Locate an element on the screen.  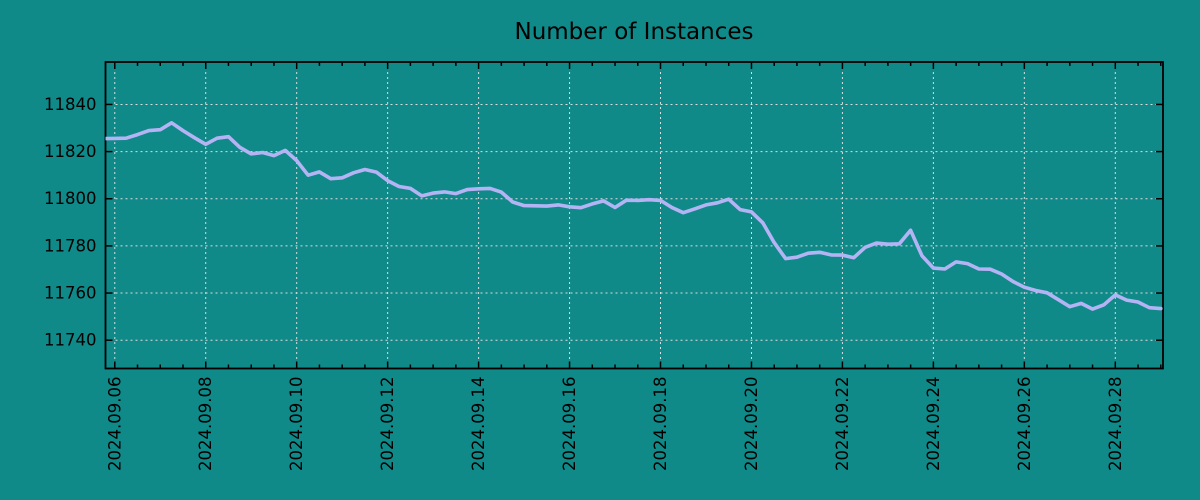
x-tick-label: 2024.09.22 is located at coordinates (842, 424).